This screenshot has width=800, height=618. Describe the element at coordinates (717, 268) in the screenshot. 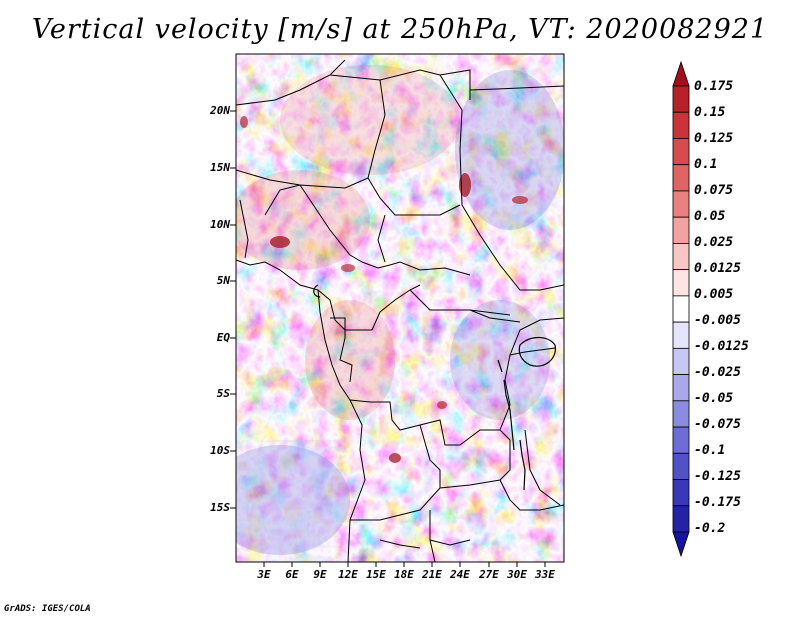

I see `colorbar-label: 0.0125` at that location.